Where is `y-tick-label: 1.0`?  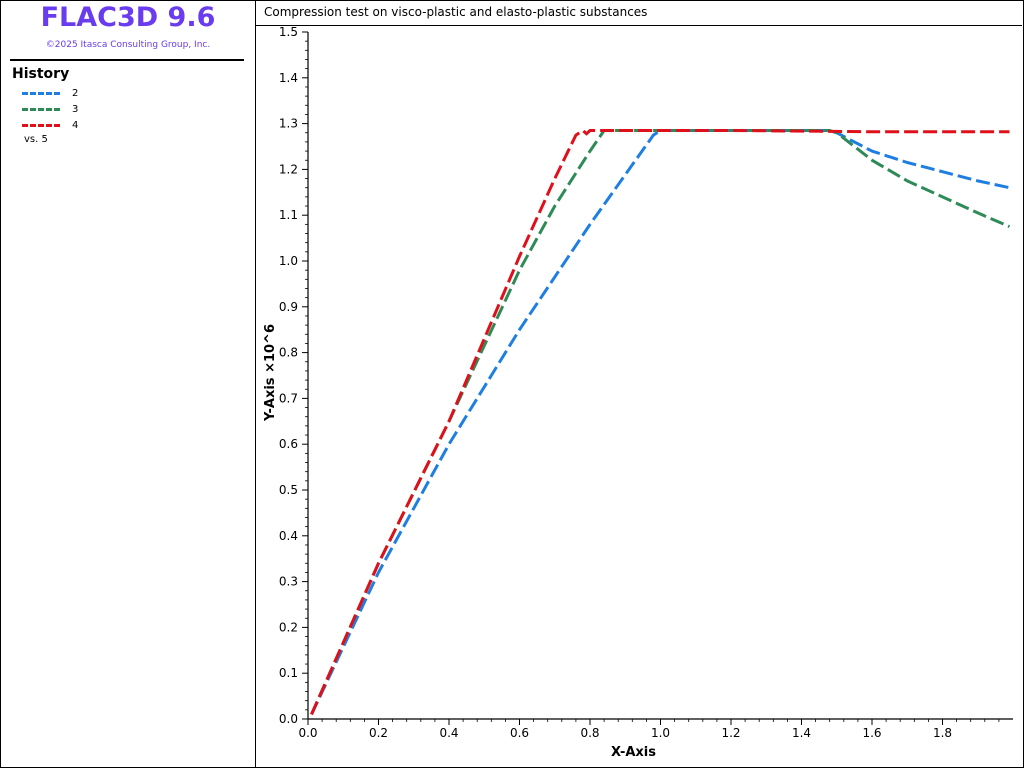
y-tick-label: 1.0 is located at coordinates (288, 261).